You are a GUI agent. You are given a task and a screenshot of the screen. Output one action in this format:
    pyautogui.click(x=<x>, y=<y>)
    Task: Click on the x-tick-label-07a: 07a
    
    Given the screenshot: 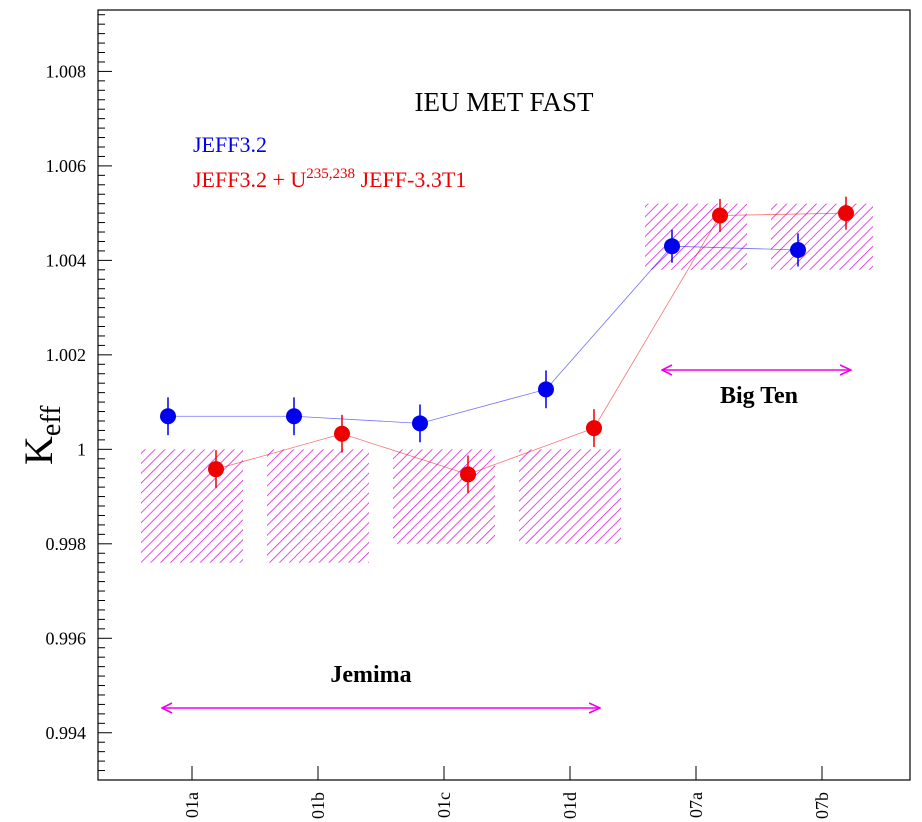 What is the action you would take?
    pyautogui.click(x=696, y=805)
    